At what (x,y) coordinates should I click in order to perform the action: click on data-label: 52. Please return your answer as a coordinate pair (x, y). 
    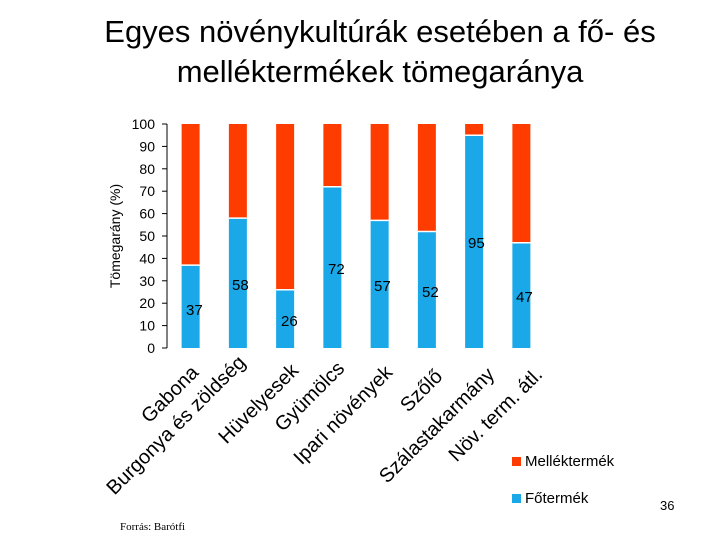
    Looking at the image, I should click on (430, 292).